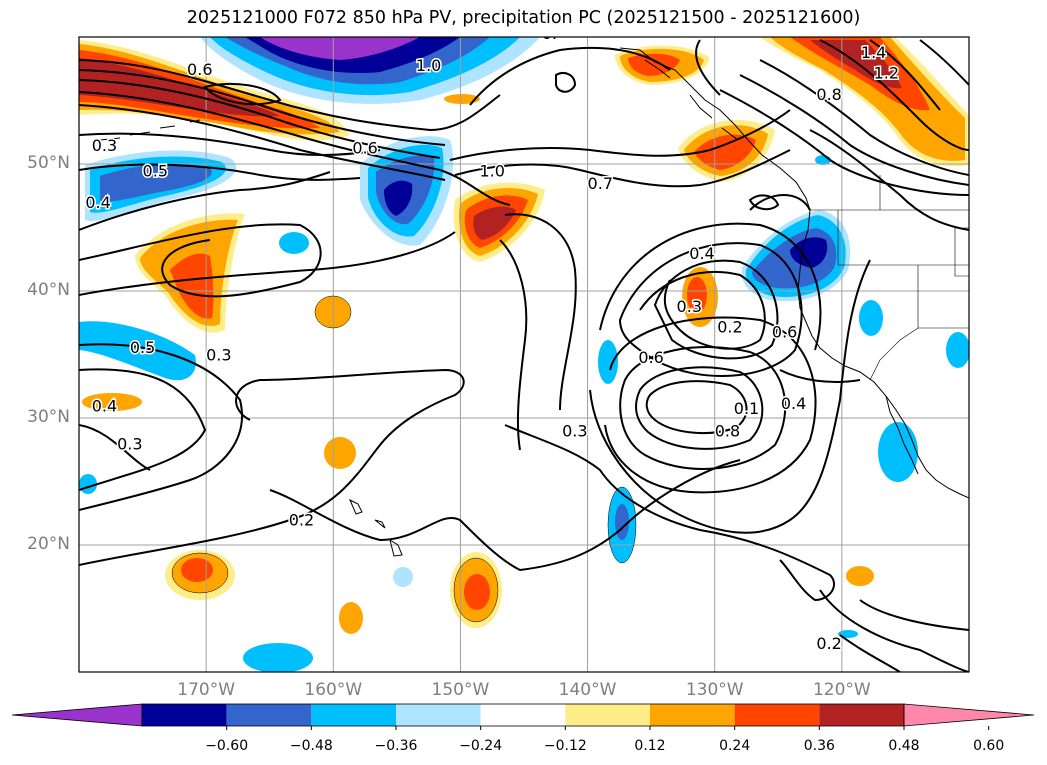 The image size is (1047, 765). I want to click on colorbar-tick-label: 0.48, so click(904, 746).